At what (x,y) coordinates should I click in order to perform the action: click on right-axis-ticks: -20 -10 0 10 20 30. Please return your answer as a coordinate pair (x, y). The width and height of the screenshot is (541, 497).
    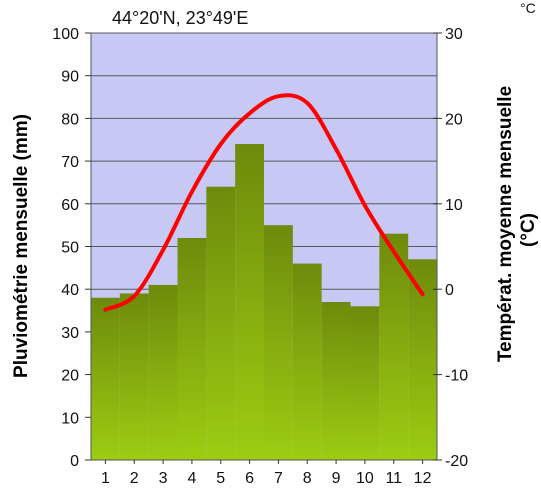
    Looking at the image, I should click on (450, 248).